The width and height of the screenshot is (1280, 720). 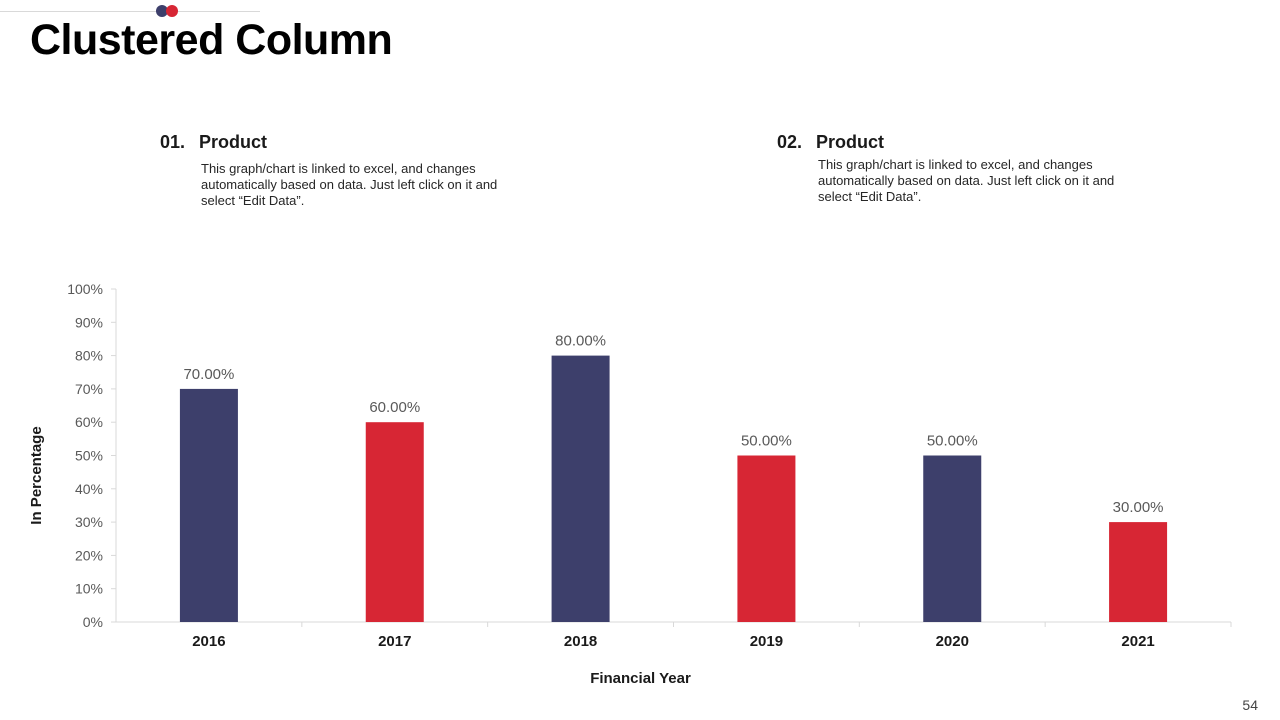 What do you see at coordinates (208, 641) in the screenshot?
I see `x-tick-label: 2016` at bounding box center [208, 641].